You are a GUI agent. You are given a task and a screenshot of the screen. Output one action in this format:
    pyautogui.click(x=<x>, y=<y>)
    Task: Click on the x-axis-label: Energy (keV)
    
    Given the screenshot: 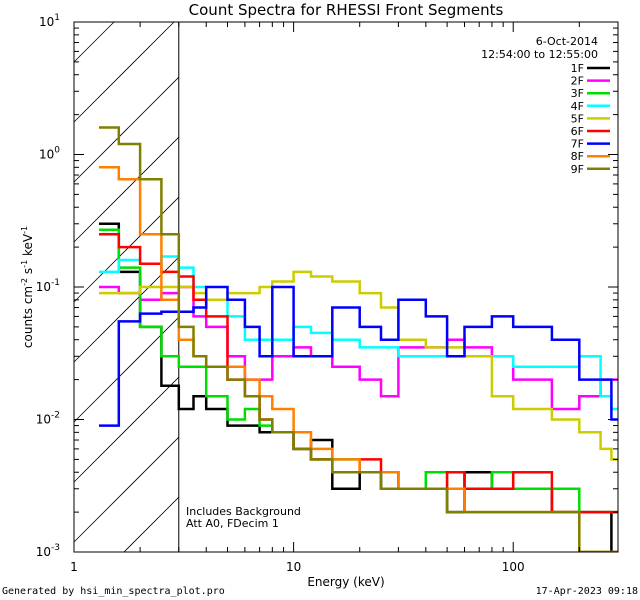 What is the action you would take?
    pyautogui.click(x=345, y=582)
    